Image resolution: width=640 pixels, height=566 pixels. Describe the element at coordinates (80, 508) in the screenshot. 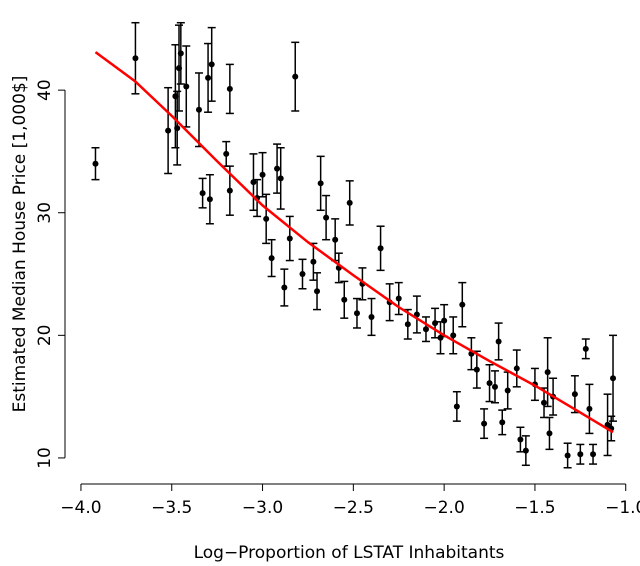

I see `x-tick-label: −4.0` at that location.